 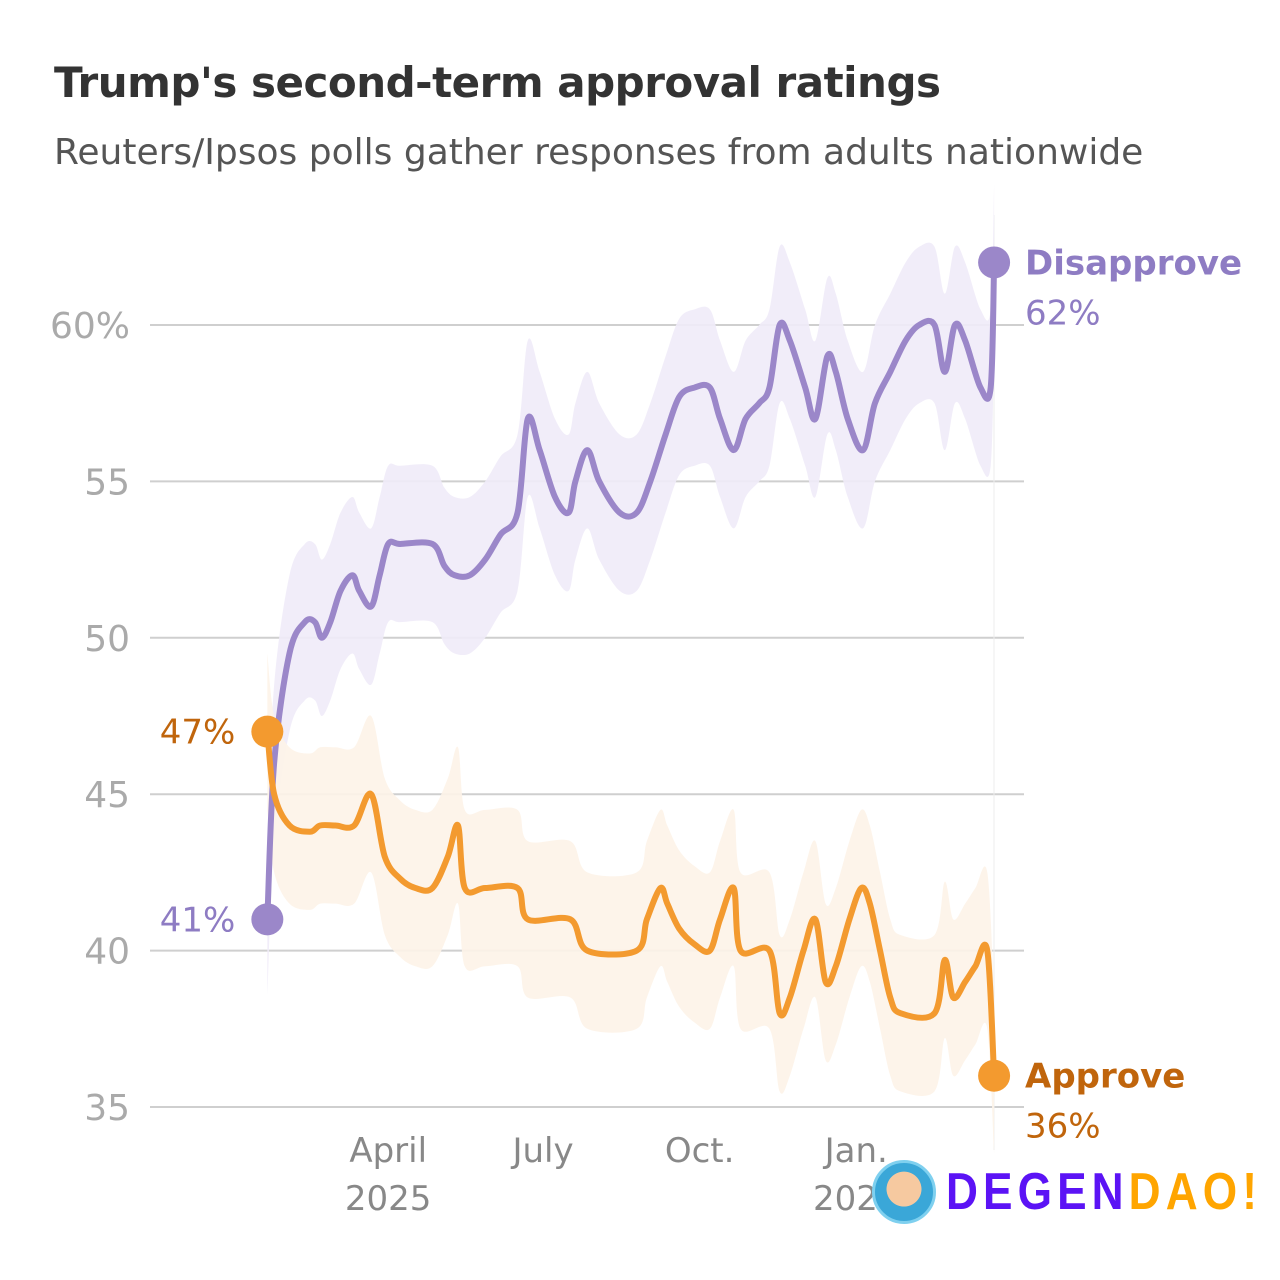 I want to click on series-name-label: Disapprove, so click(x=1133, y=263).